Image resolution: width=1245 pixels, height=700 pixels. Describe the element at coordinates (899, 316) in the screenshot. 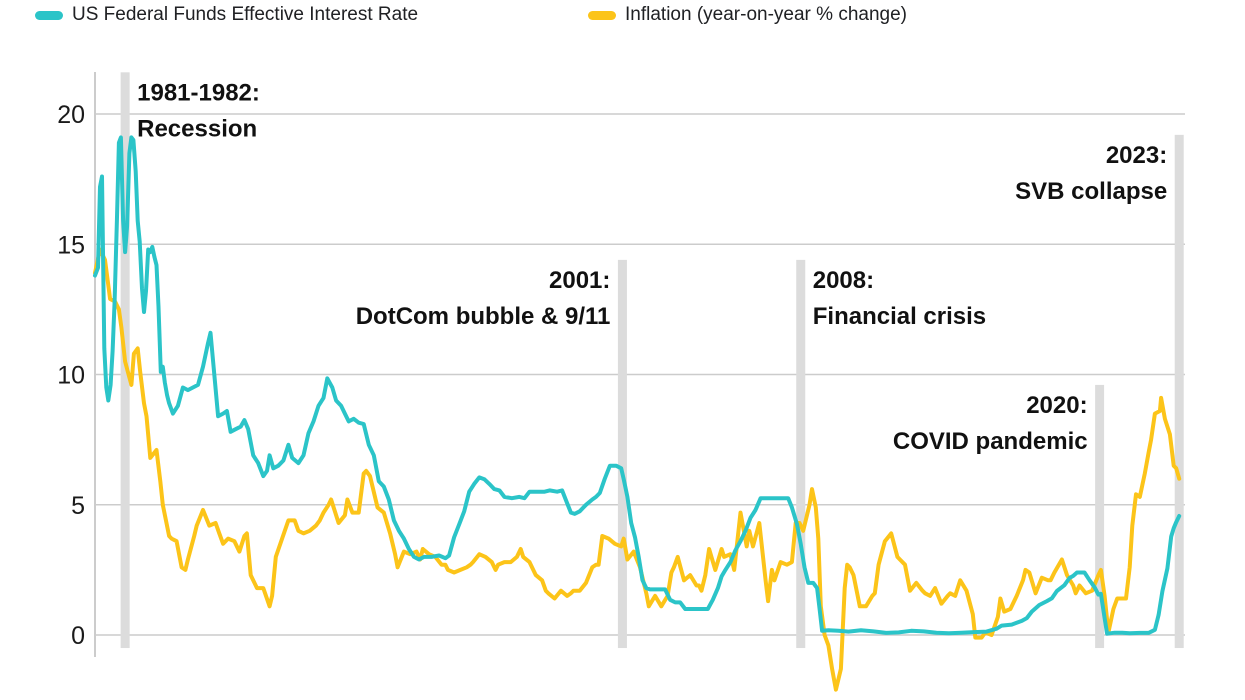

I see `event-annotation: Financial crisis` at that location.